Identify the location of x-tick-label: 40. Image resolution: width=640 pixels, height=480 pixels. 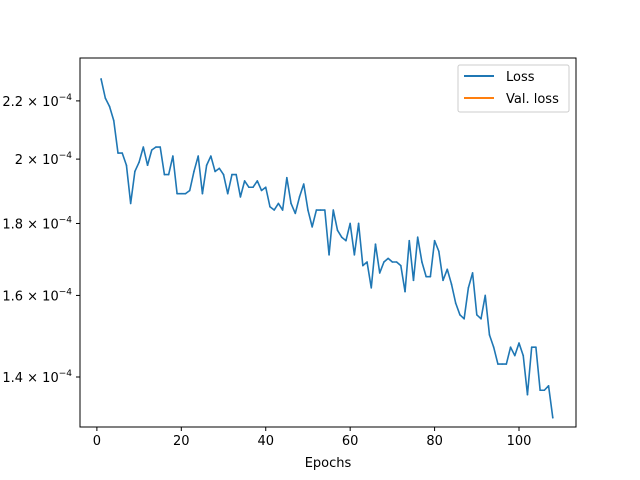
(265, 441).